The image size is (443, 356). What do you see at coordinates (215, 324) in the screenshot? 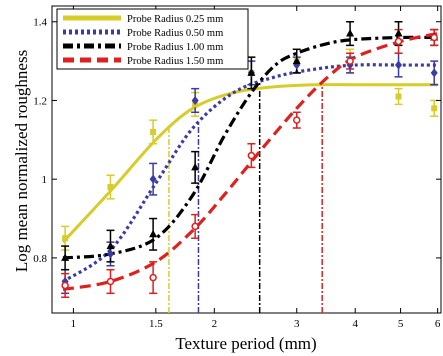
I see `x-tick-label-2: 2` at bounding box center [215, 324].